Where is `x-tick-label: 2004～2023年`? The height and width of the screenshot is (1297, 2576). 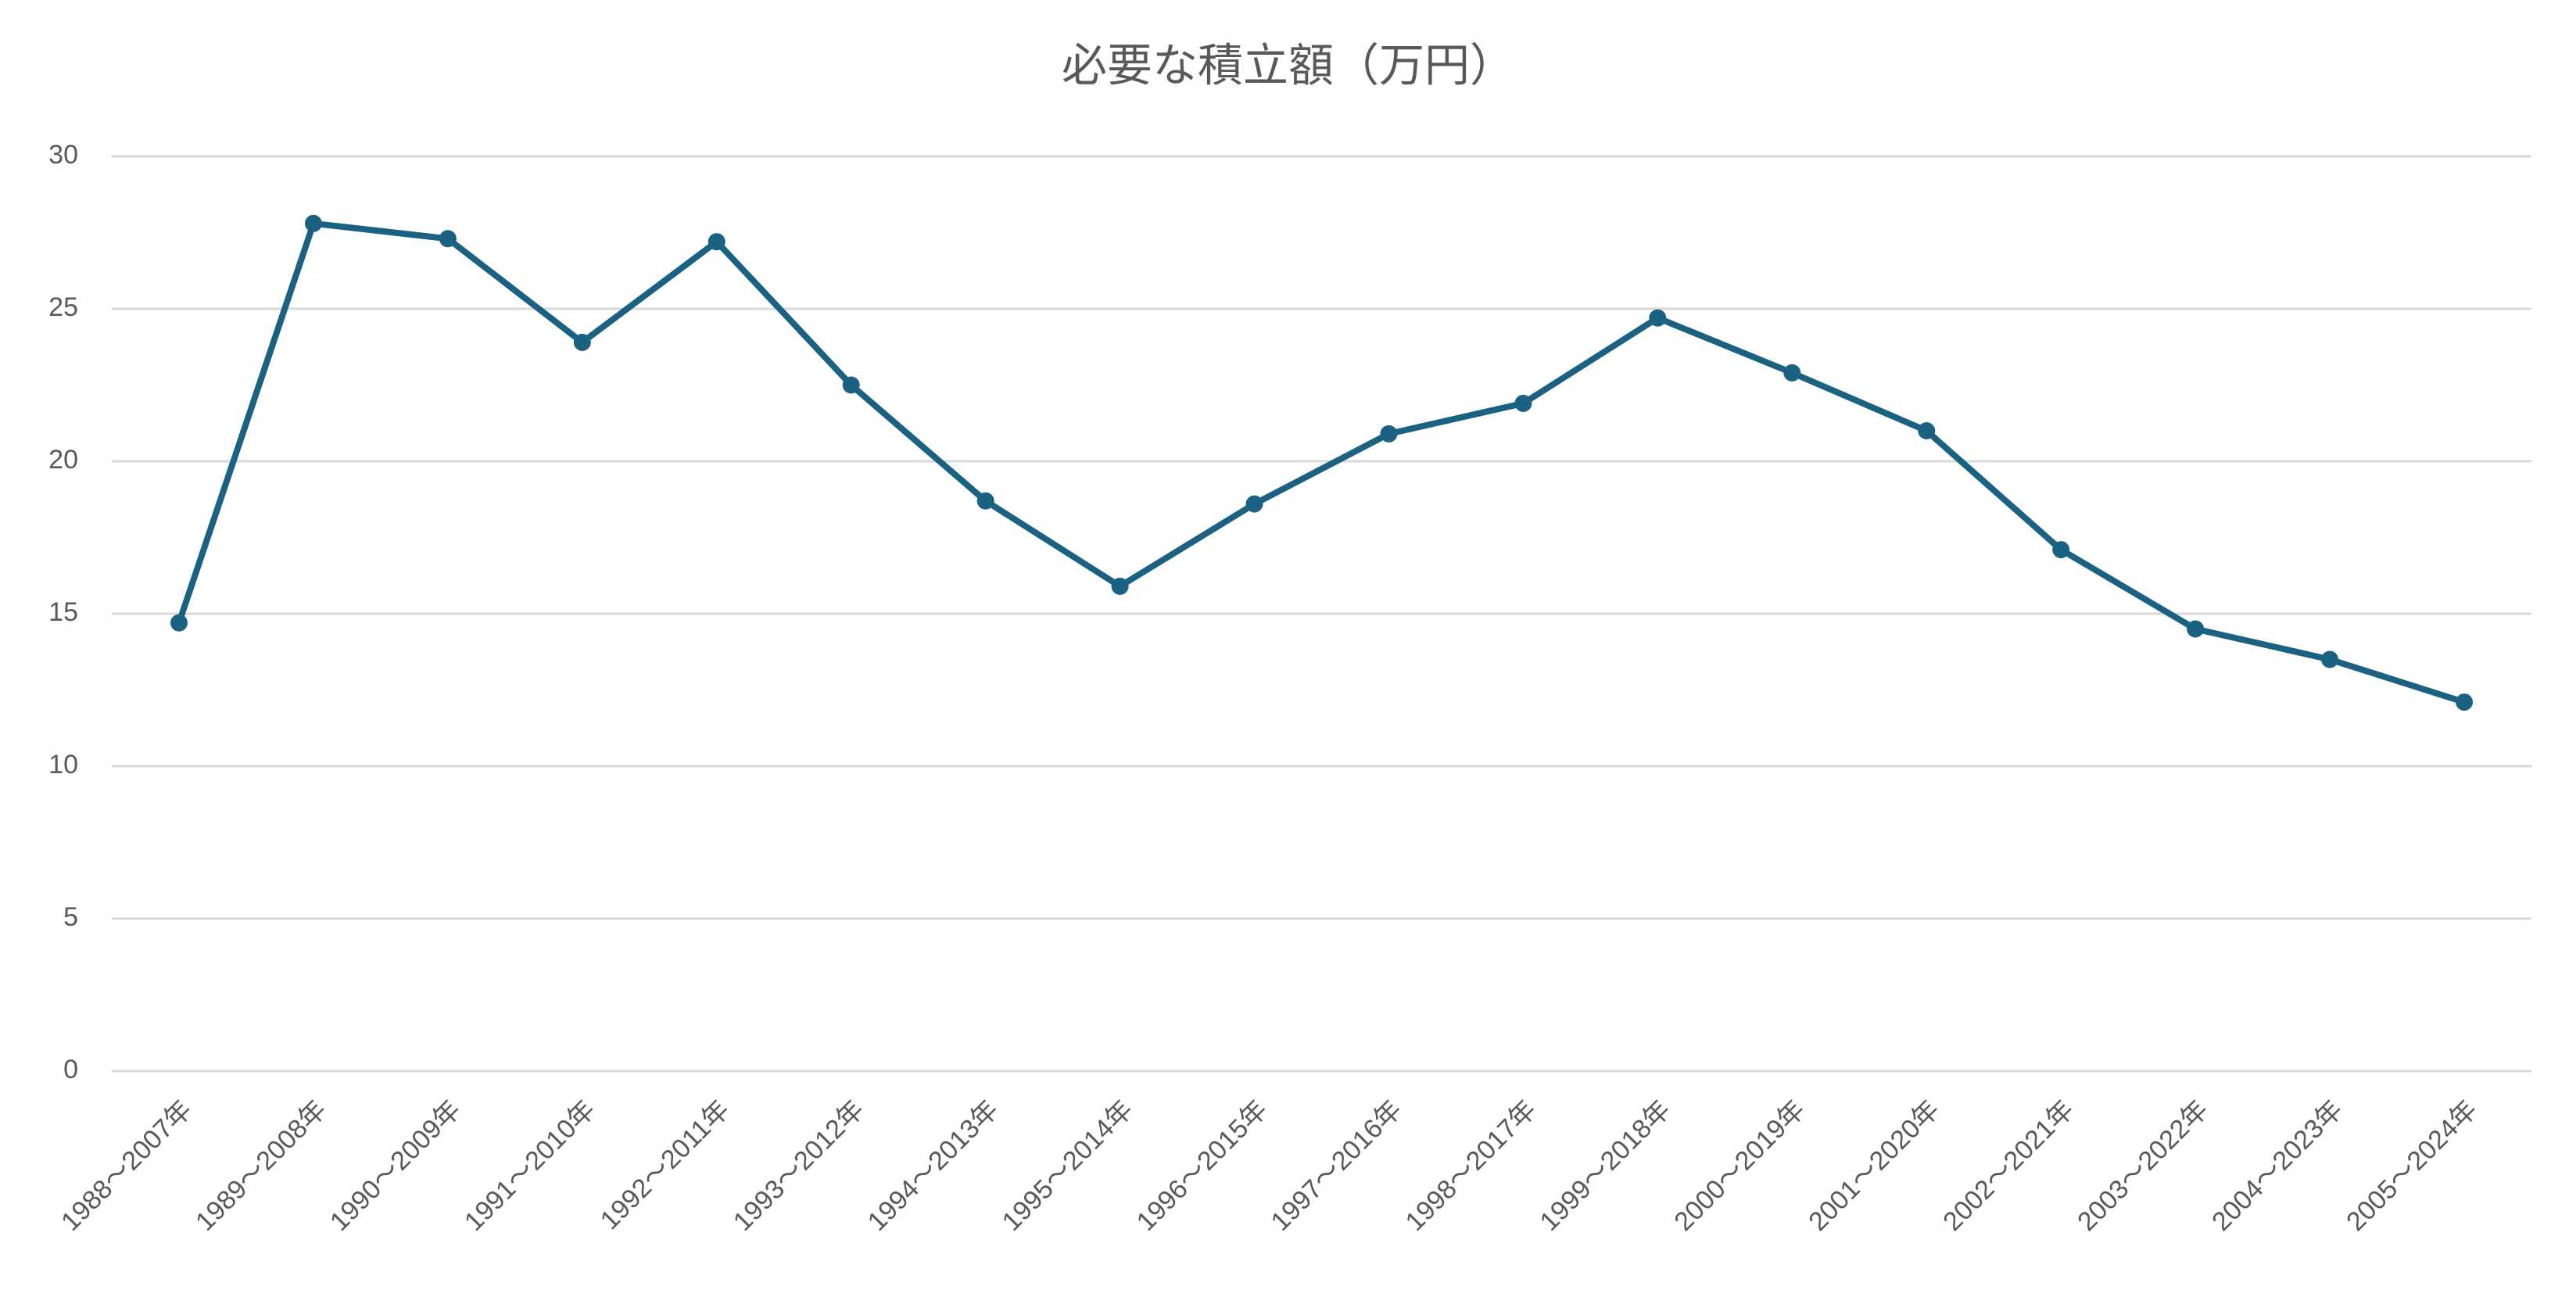 x-tick-label: 2004～2023年 is located at coordinates (2277, 1166).